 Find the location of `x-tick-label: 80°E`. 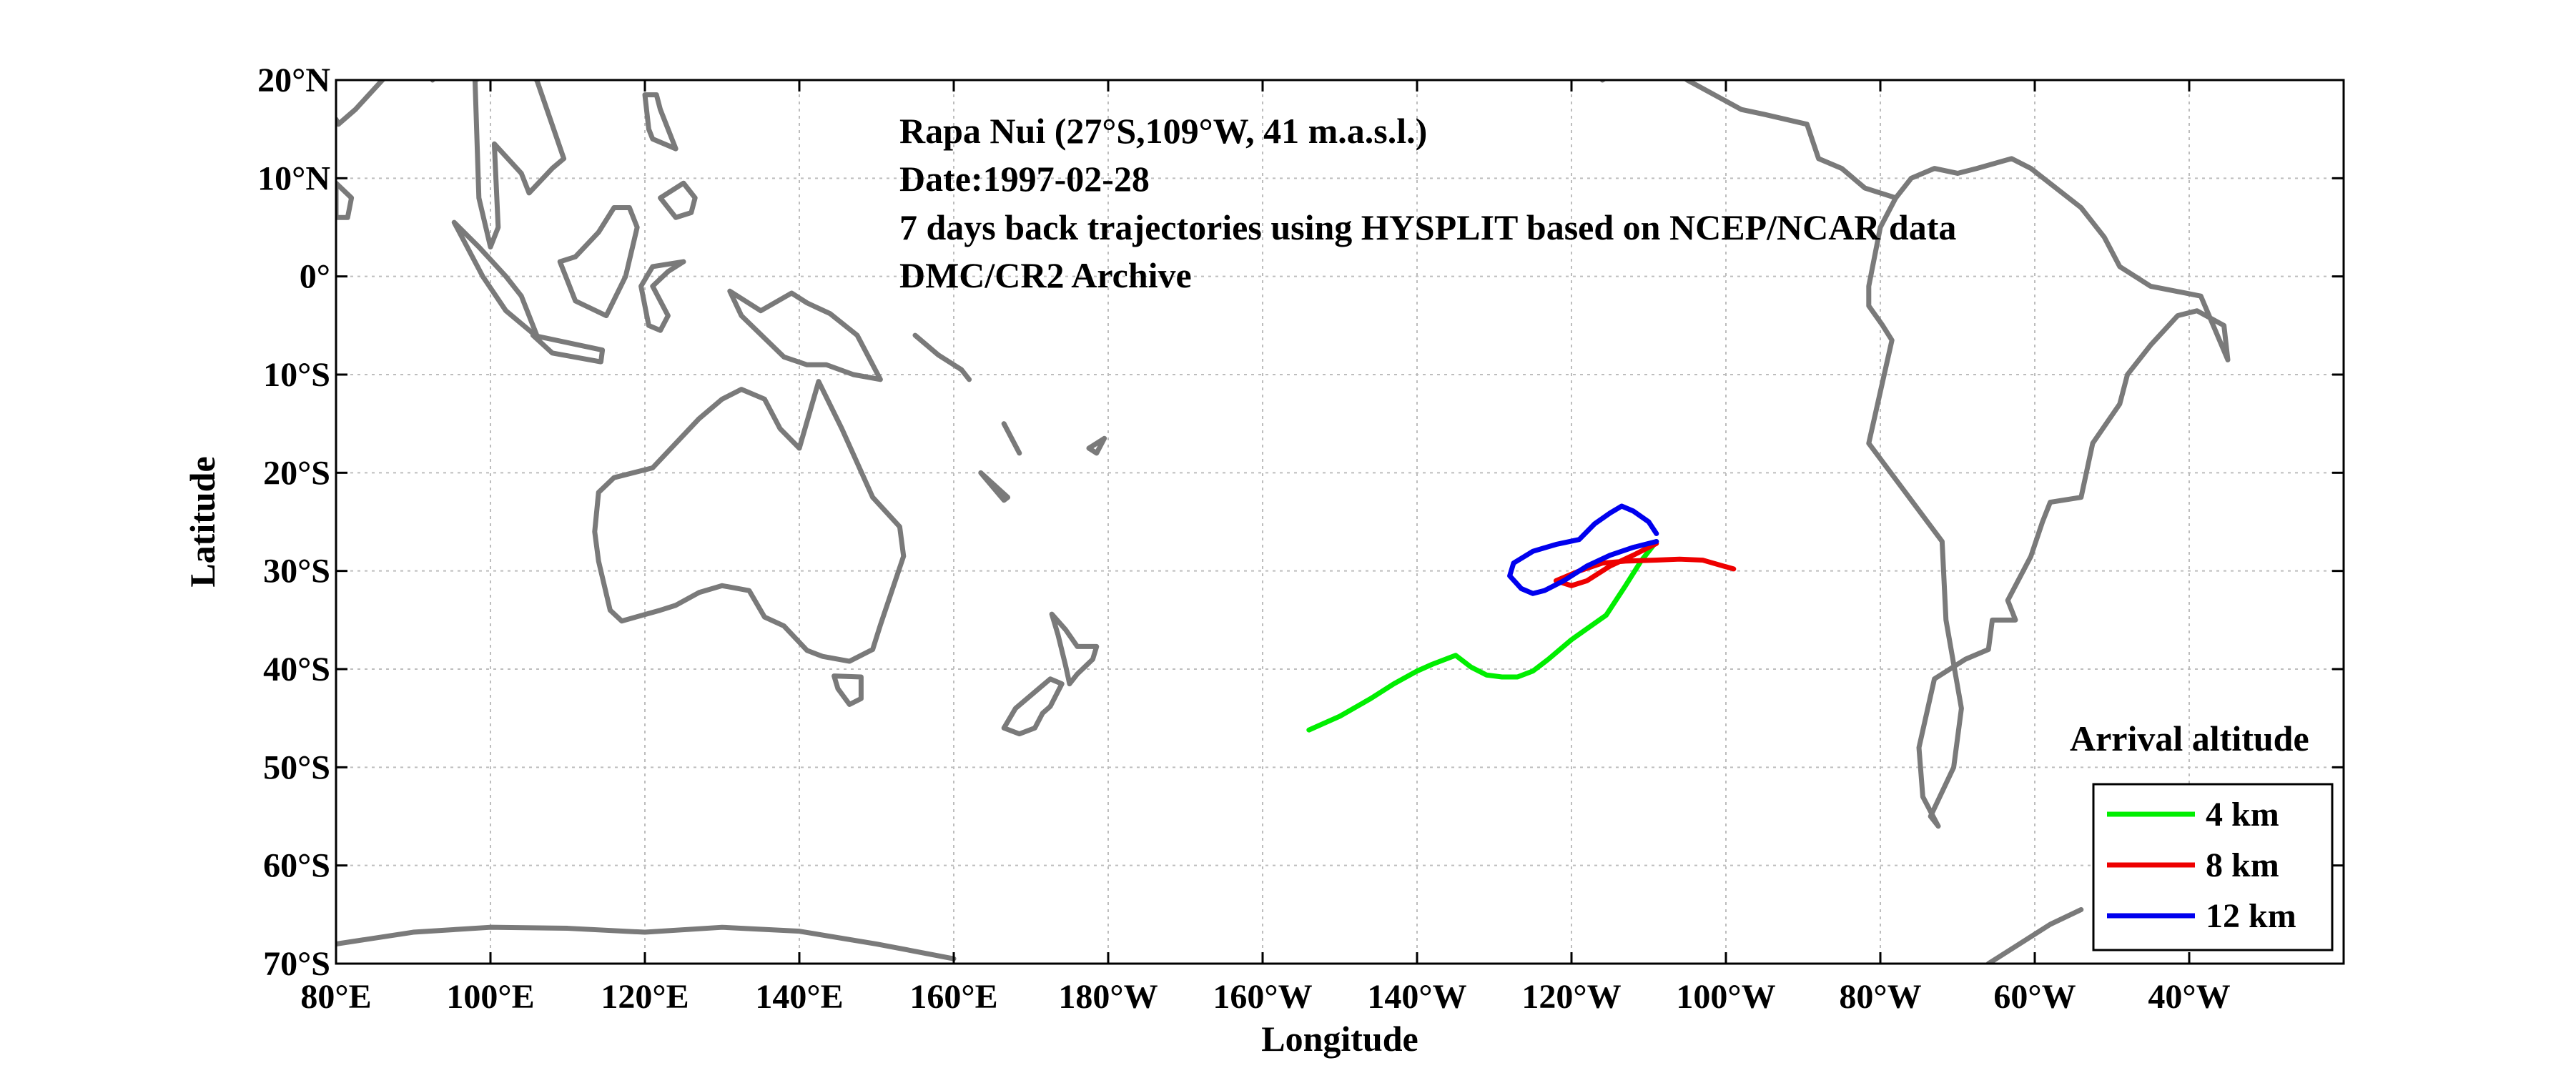

x-tick-label: 80°E is located at coordinates (335, 997).